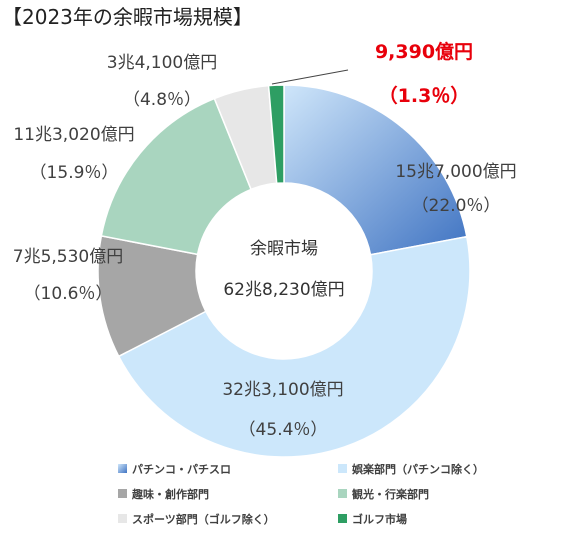 This screenshot has height=548, width=564. Describe the element at coordinates (68, 294) in the screenshot. I see `slice-2-percent-label: （10.6％）` at that location.